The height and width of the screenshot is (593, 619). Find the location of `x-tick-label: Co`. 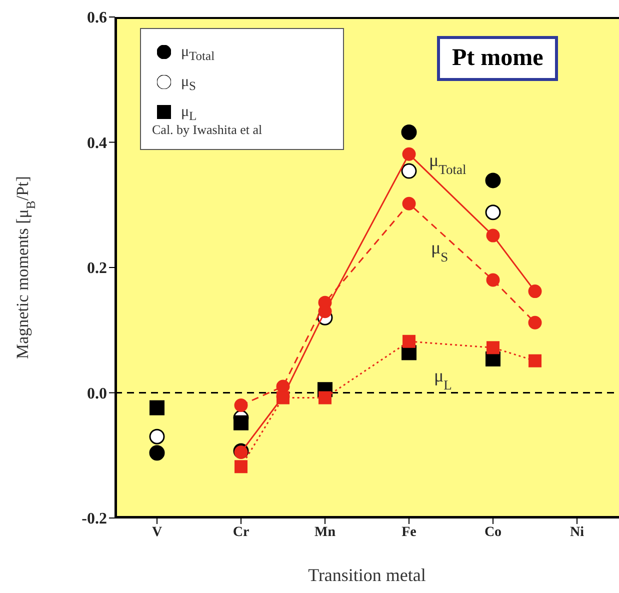

x-tick-label: Co is located at coordinates (493, 532).